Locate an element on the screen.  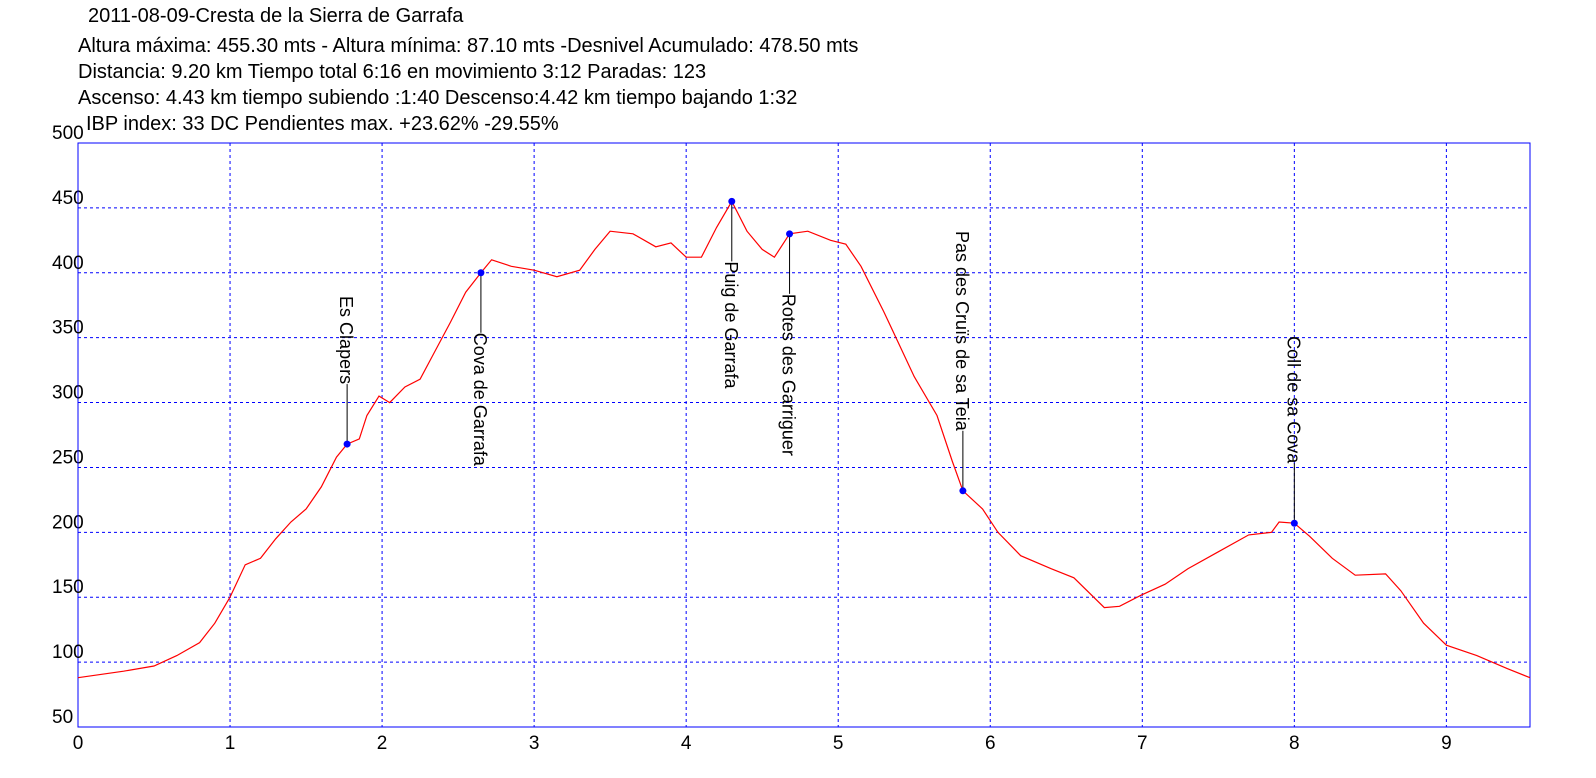
y-tick-label: 250 is located at coordinates (68, 457).